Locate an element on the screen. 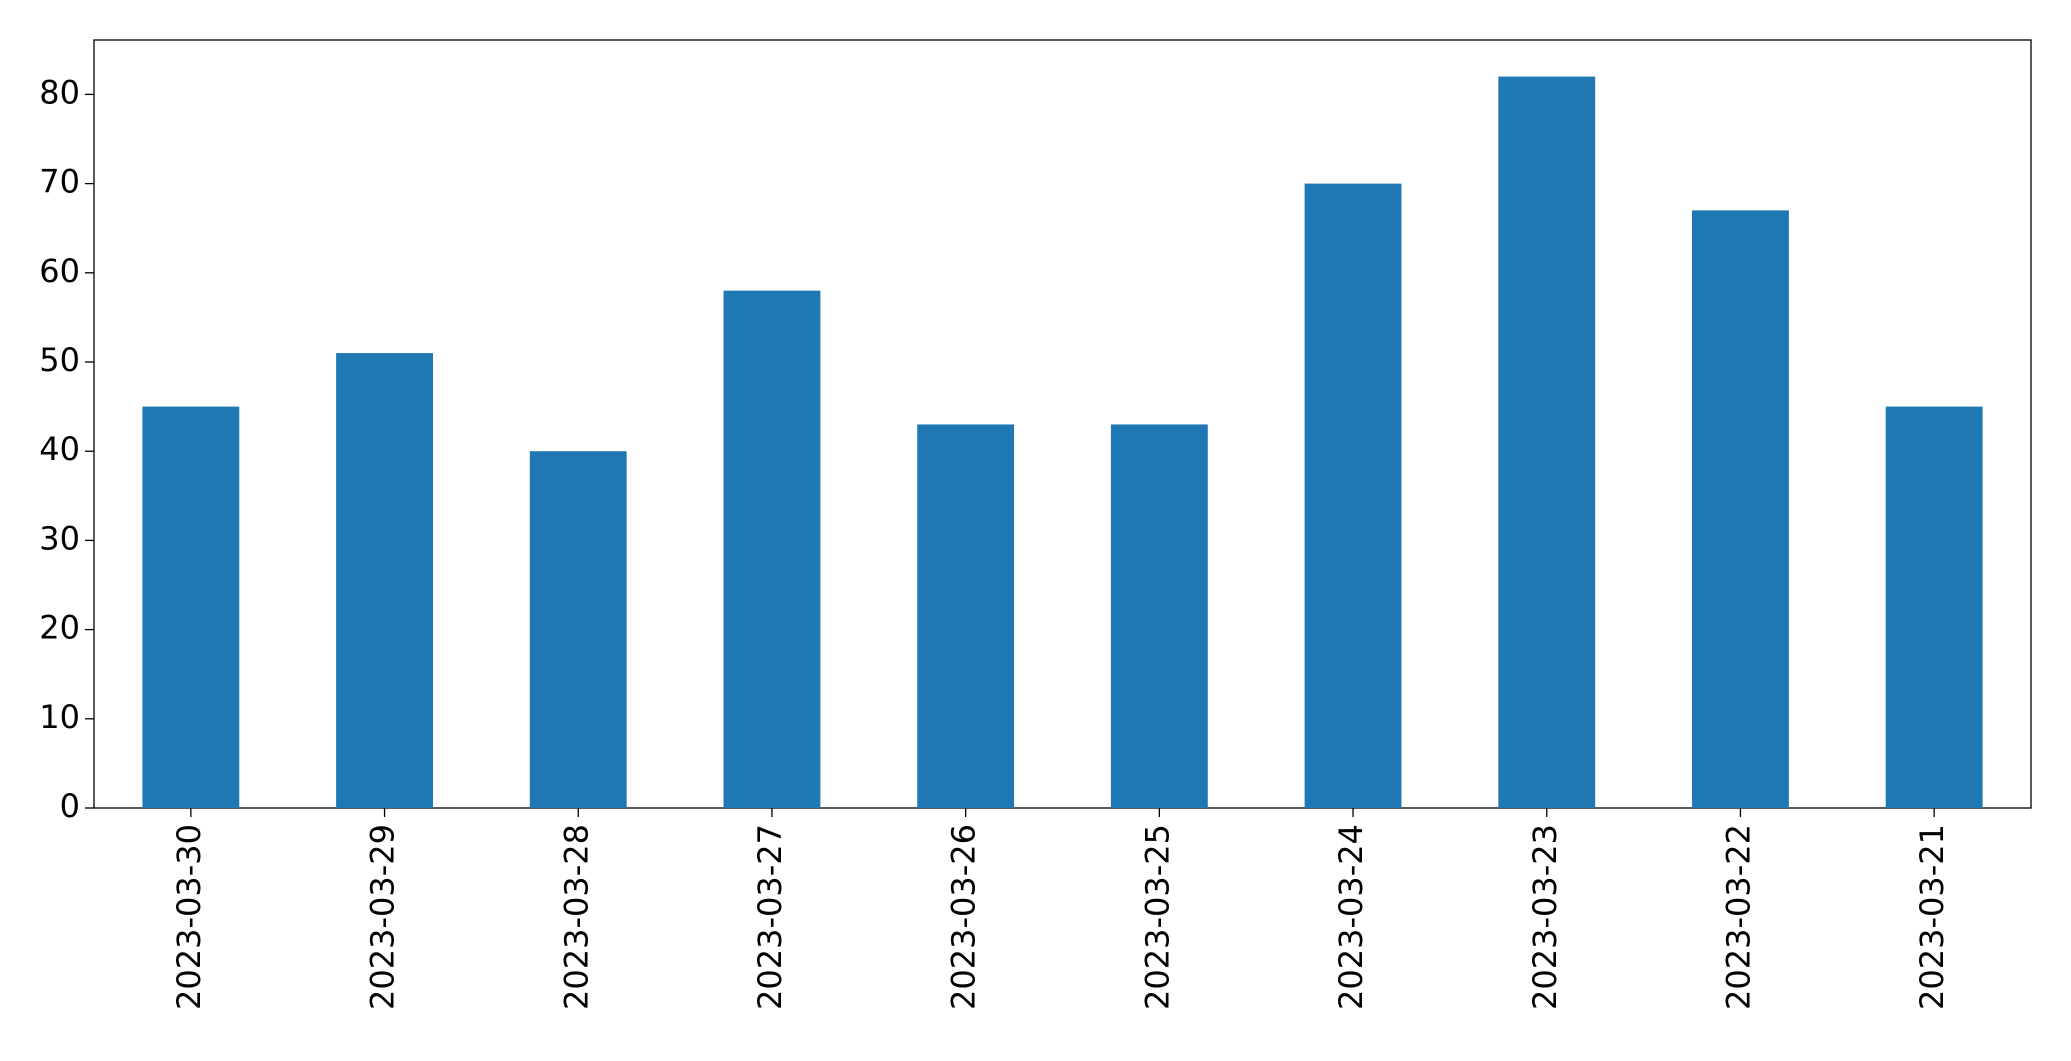 Image resolution: width=2071 pixels, height=1061 pixels. x-tick-label: 2023-03-28 is located at coordinates (576, 917).